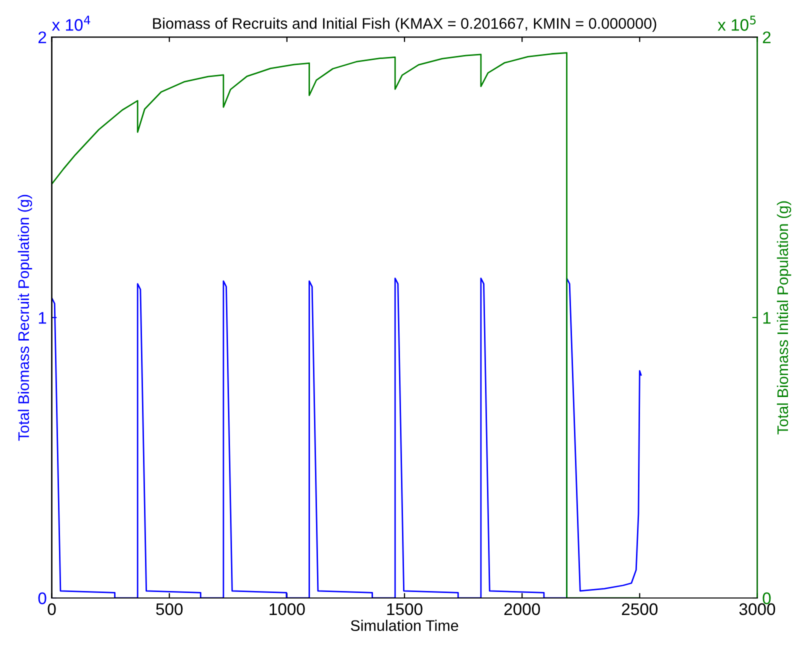 The image size is (809, 650). Describe the element at coordinates (784, 317) in the screenshot. I see `y2-axis-title: Total Biomass Initial Population (g)` at that location.